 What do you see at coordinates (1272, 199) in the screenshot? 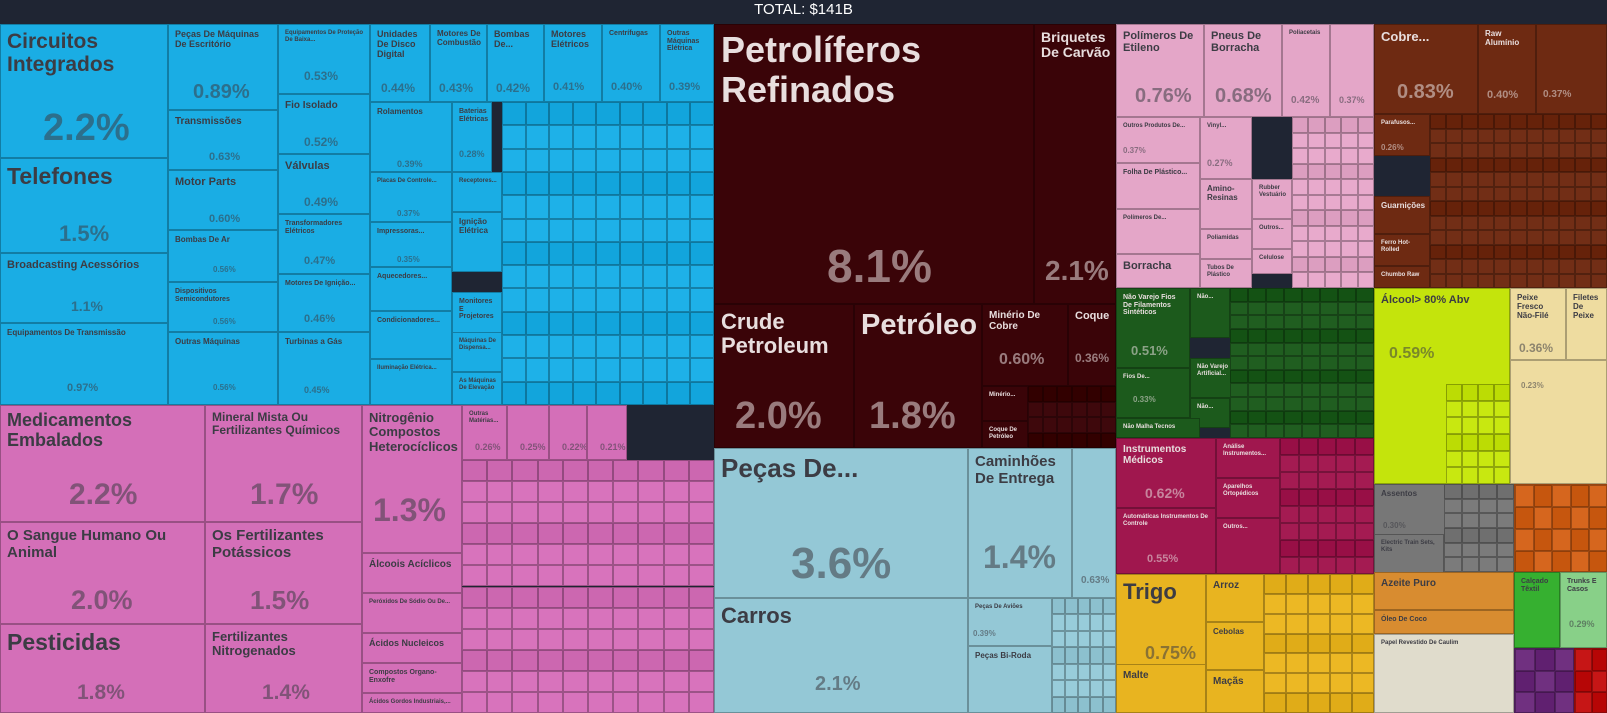
I see `treemap-cell-rubber-vestuario: Rubber Vestuário` at bounding box center [1272, 199].